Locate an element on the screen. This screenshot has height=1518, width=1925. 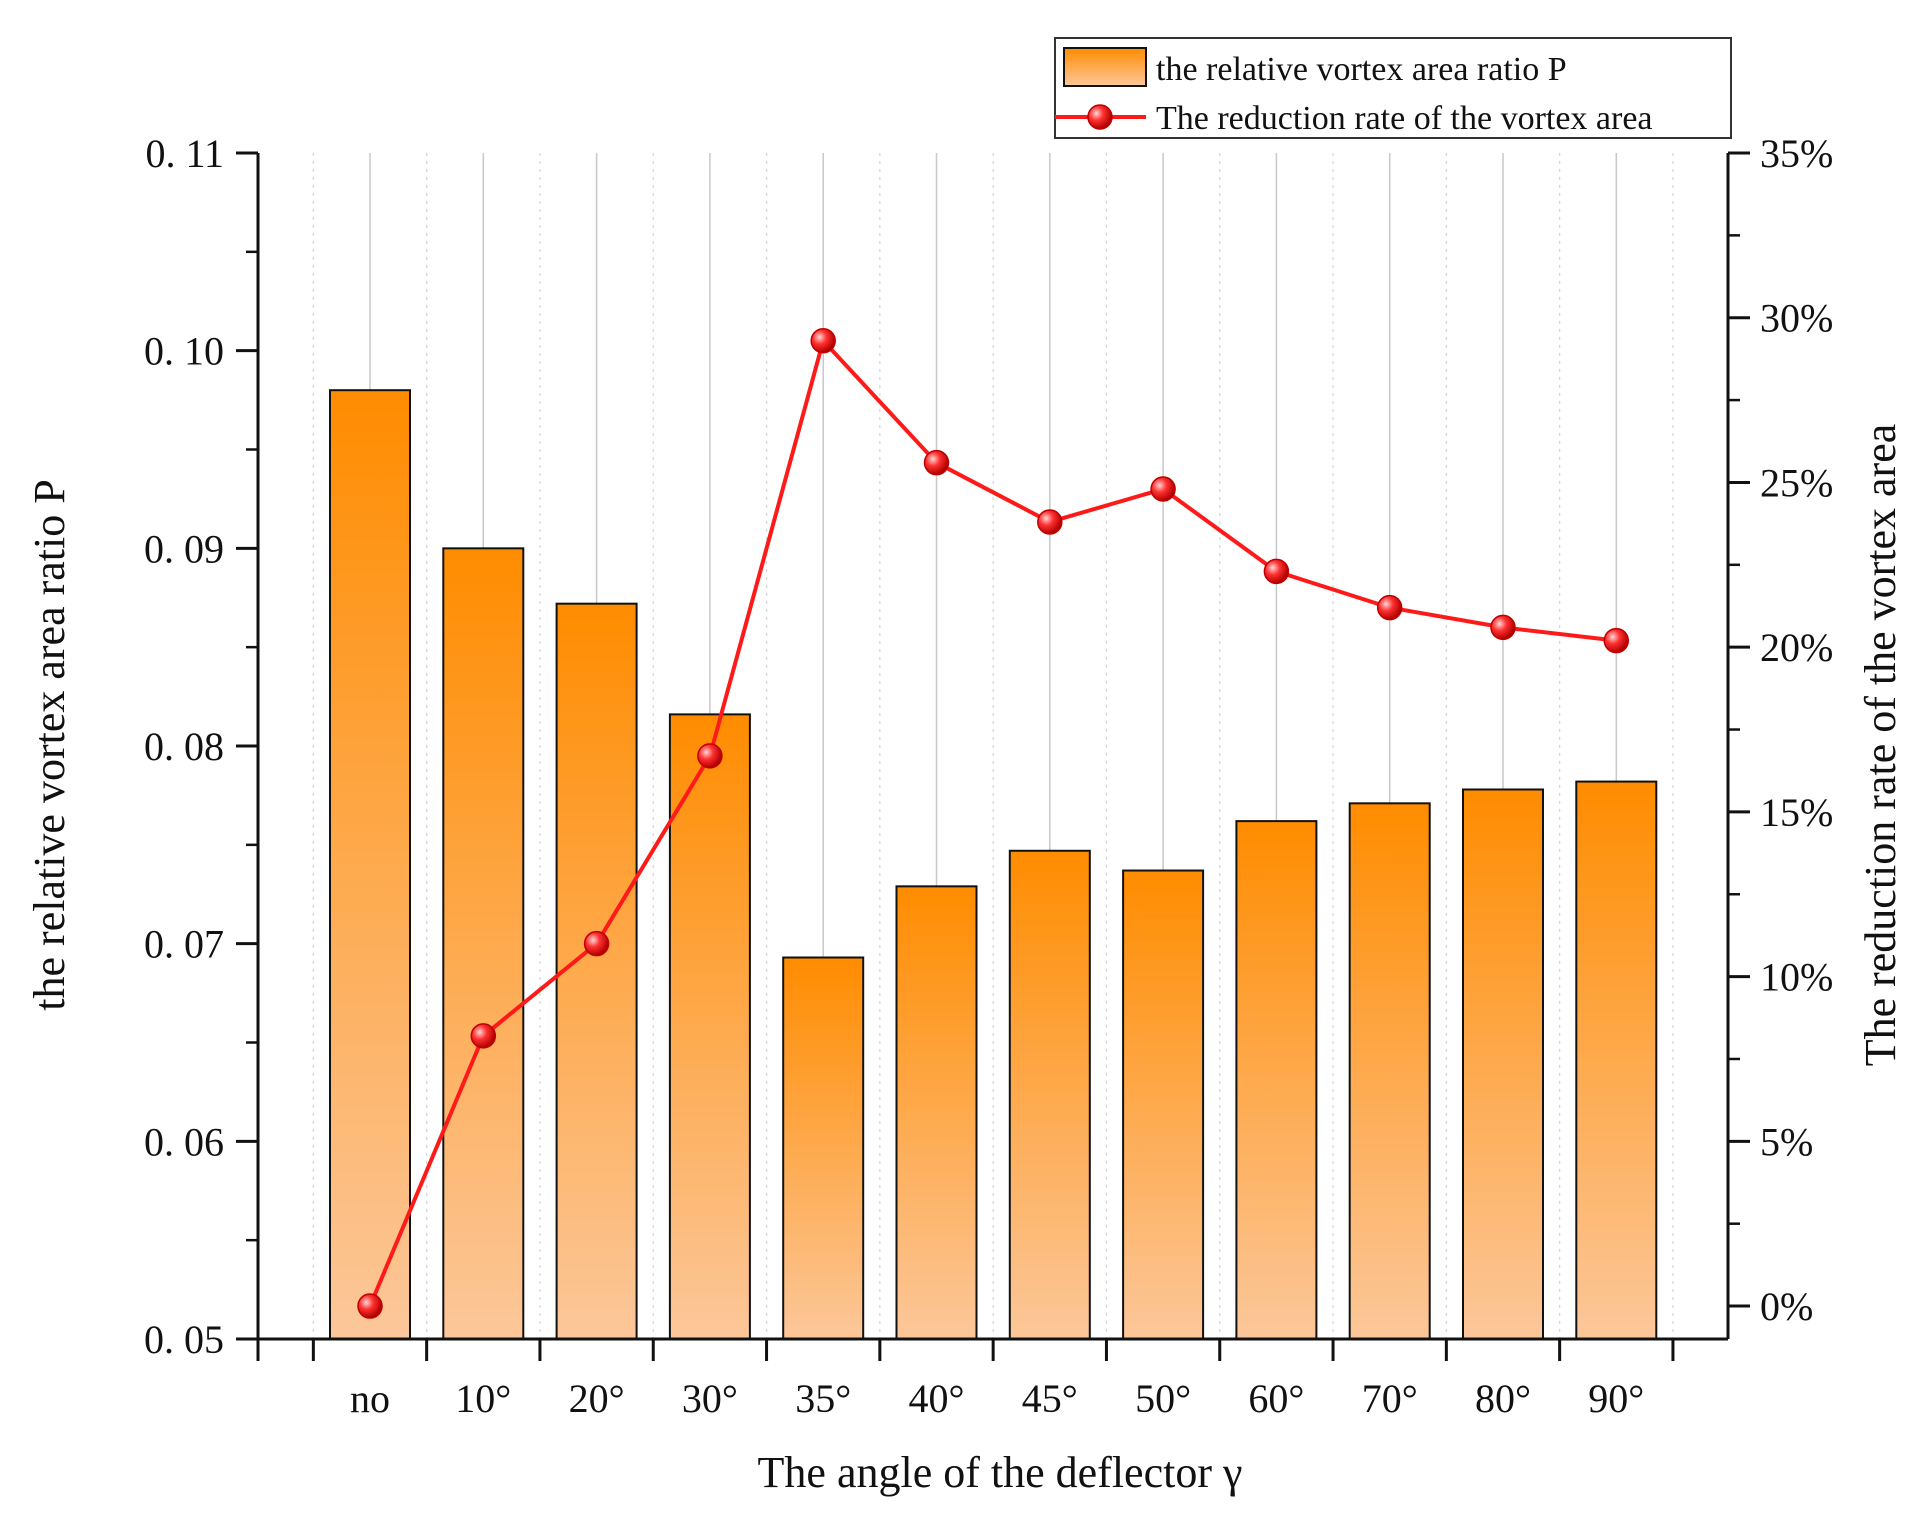
legend-bar-label: the relative vortex area ratio P is located at coordinates (1361, 69).